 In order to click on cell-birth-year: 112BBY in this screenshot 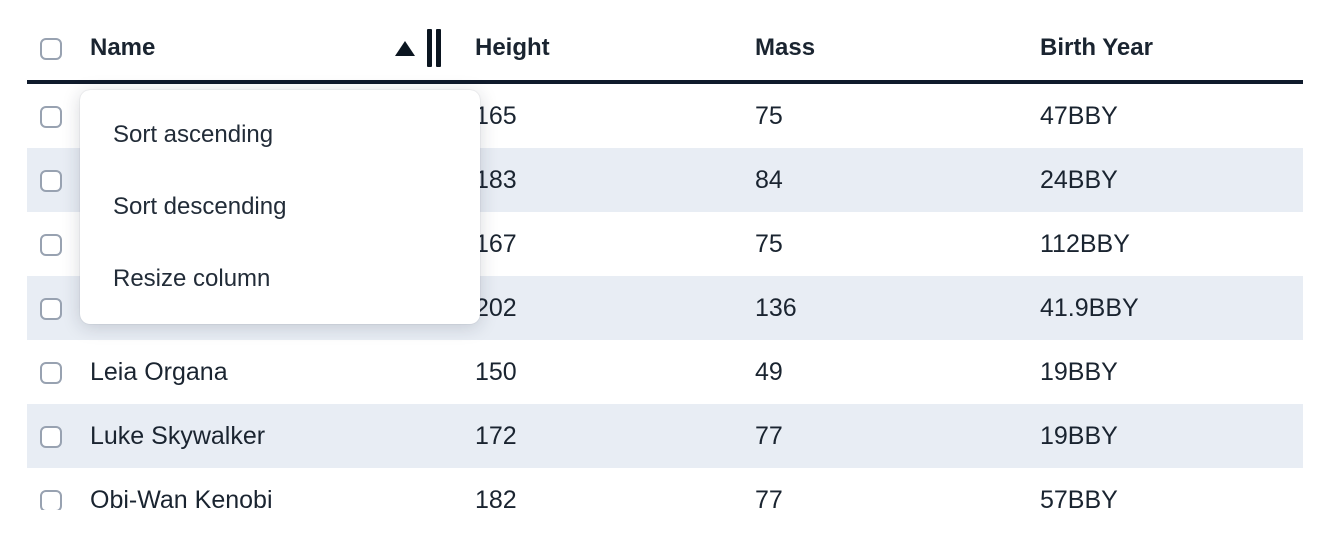, I will do `click(1085, 243)`.